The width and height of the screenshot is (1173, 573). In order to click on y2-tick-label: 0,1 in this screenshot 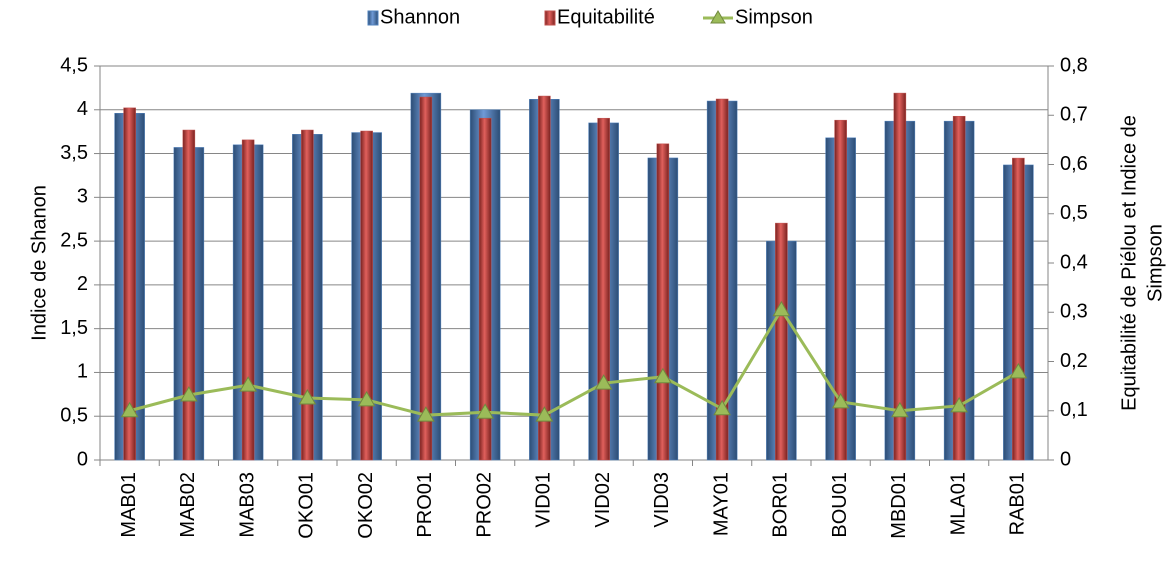, I will do `click(1074, 410)`.